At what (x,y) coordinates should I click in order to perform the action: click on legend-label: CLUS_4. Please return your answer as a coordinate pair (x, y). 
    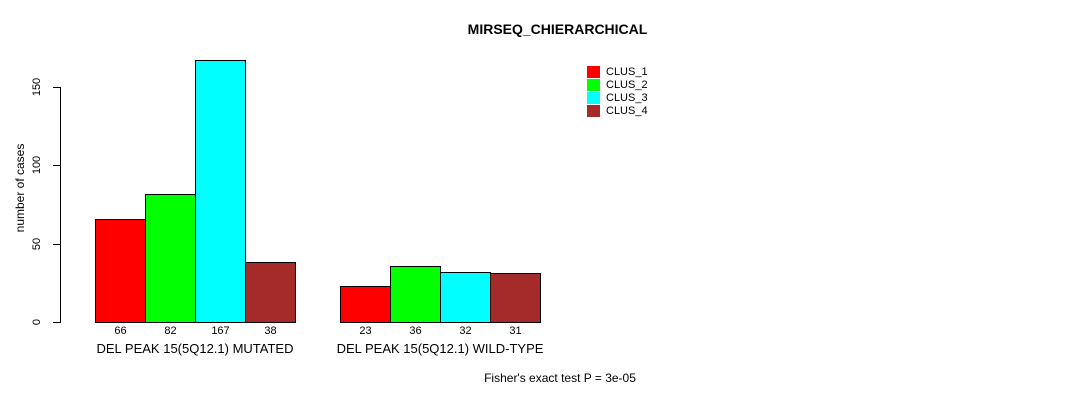
    Looking at the image, I should click on (627, 110).